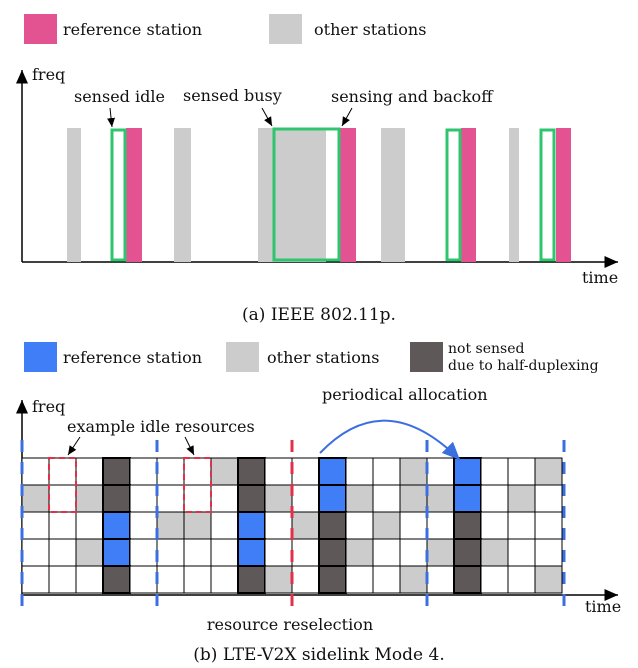 This screenshot has height=668, width=638. I want to click on legend-label: reference station, so click(132, 29).